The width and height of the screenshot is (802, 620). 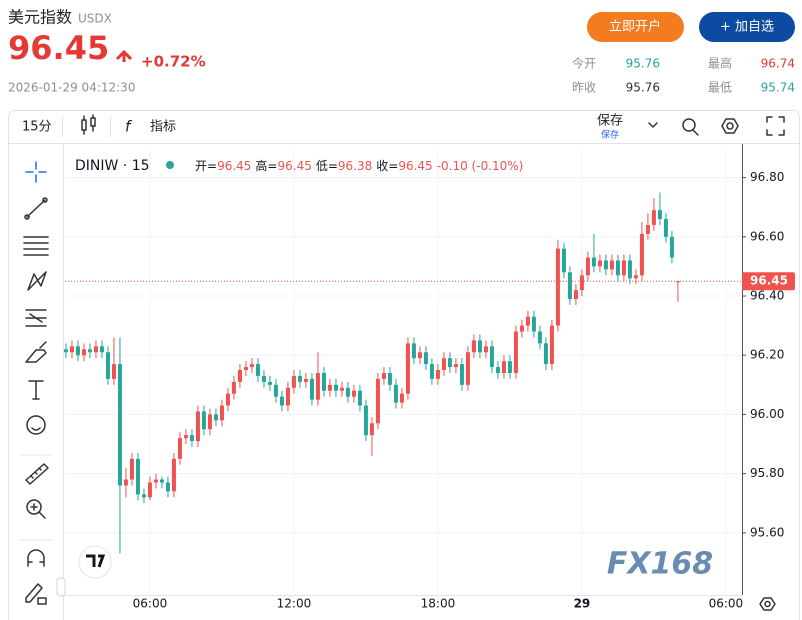 I want to click on market-status, so click(x=170, y=165).